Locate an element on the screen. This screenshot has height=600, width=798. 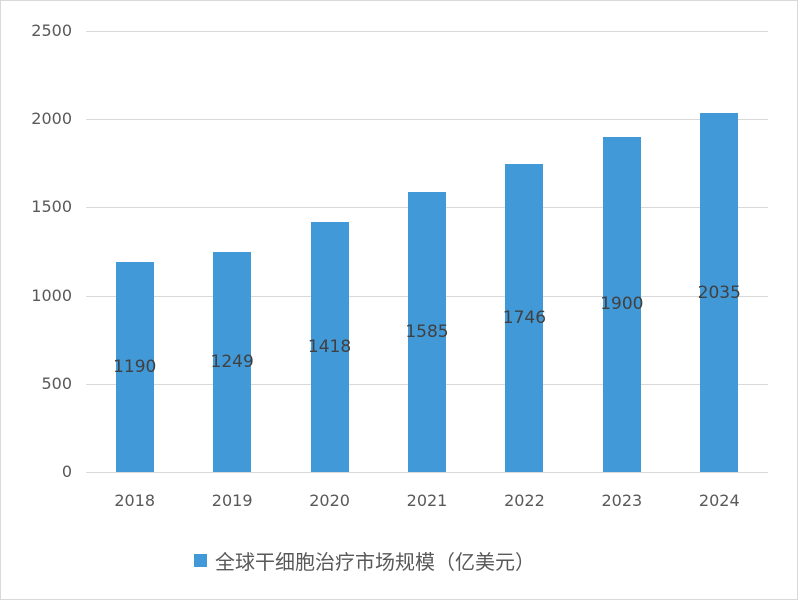
data-label: 1900 is located at coordinates (622, 304).